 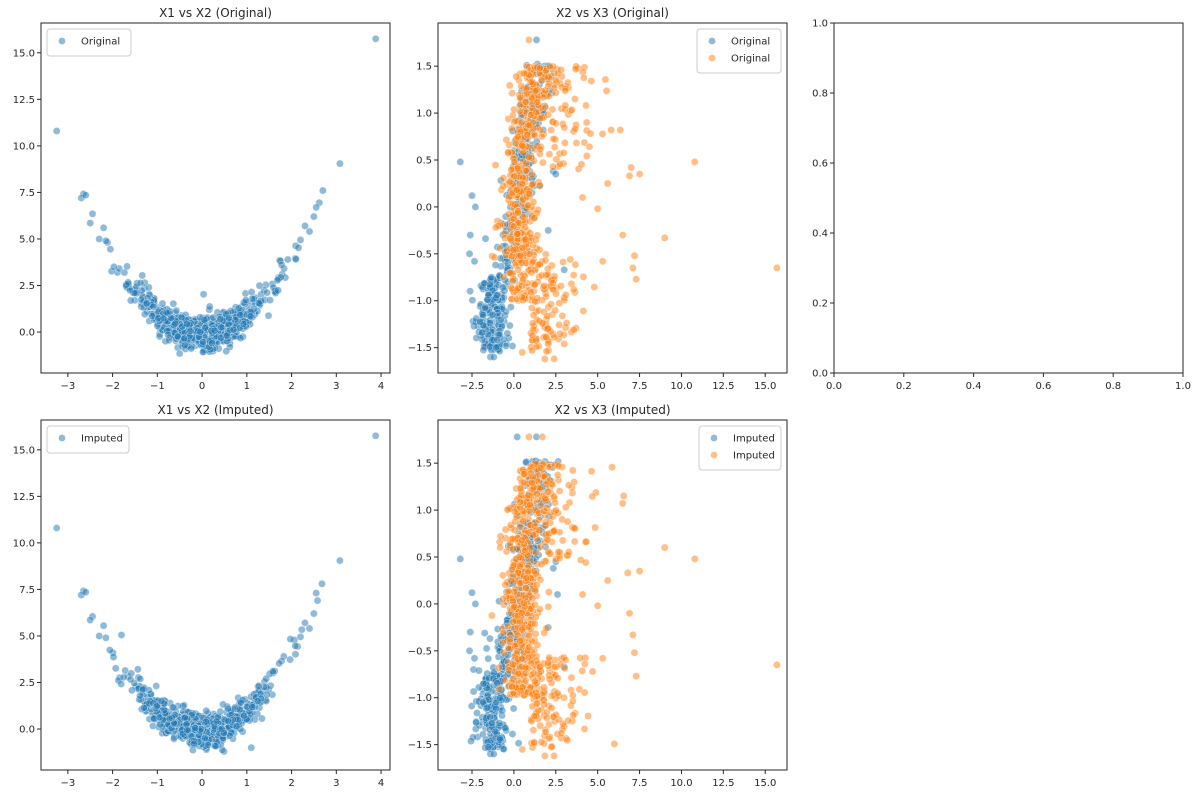 What do you see at coordinates (739, 51) in the screenshot?
I see `legend: Original Original` at bounding box center [739, 51].